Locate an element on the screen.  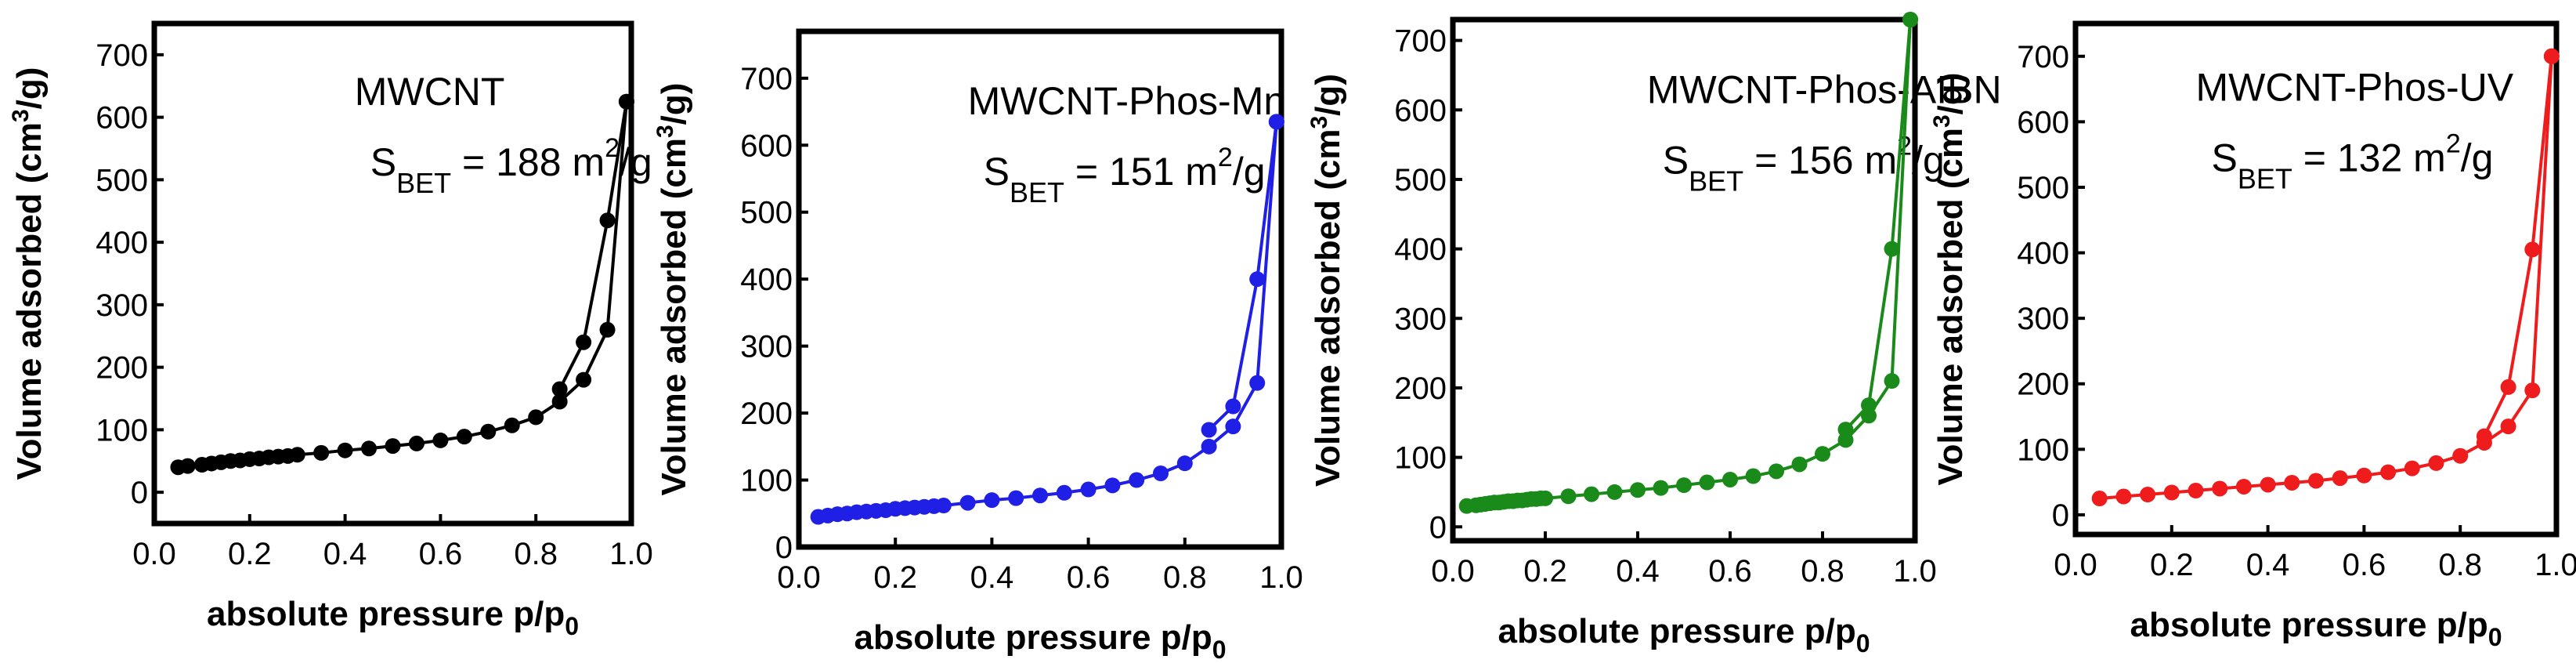
panel-title: MWCNT-Phos-AIBN is located at coordinates (1824, 90).